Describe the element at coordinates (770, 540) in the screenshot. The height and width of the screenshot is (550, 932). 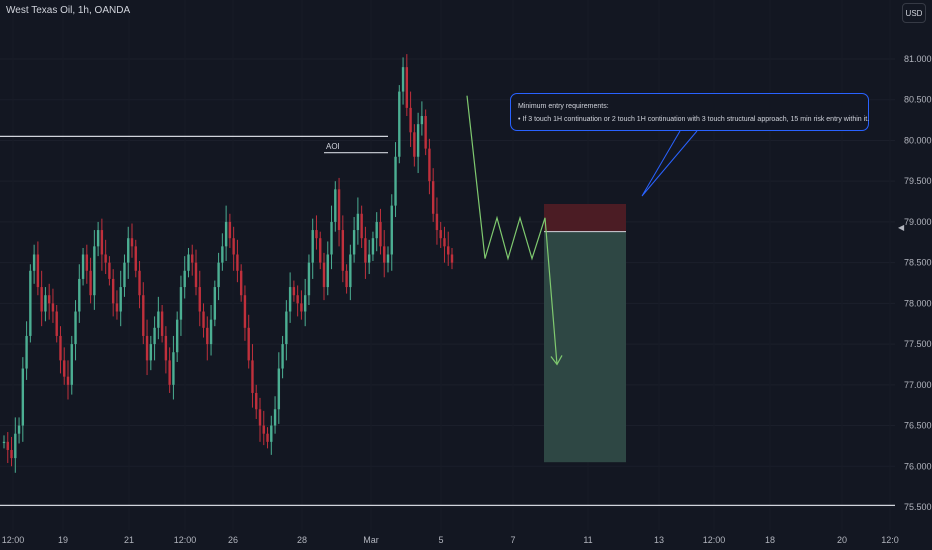
I see `x-tick-label: 18` at that location.